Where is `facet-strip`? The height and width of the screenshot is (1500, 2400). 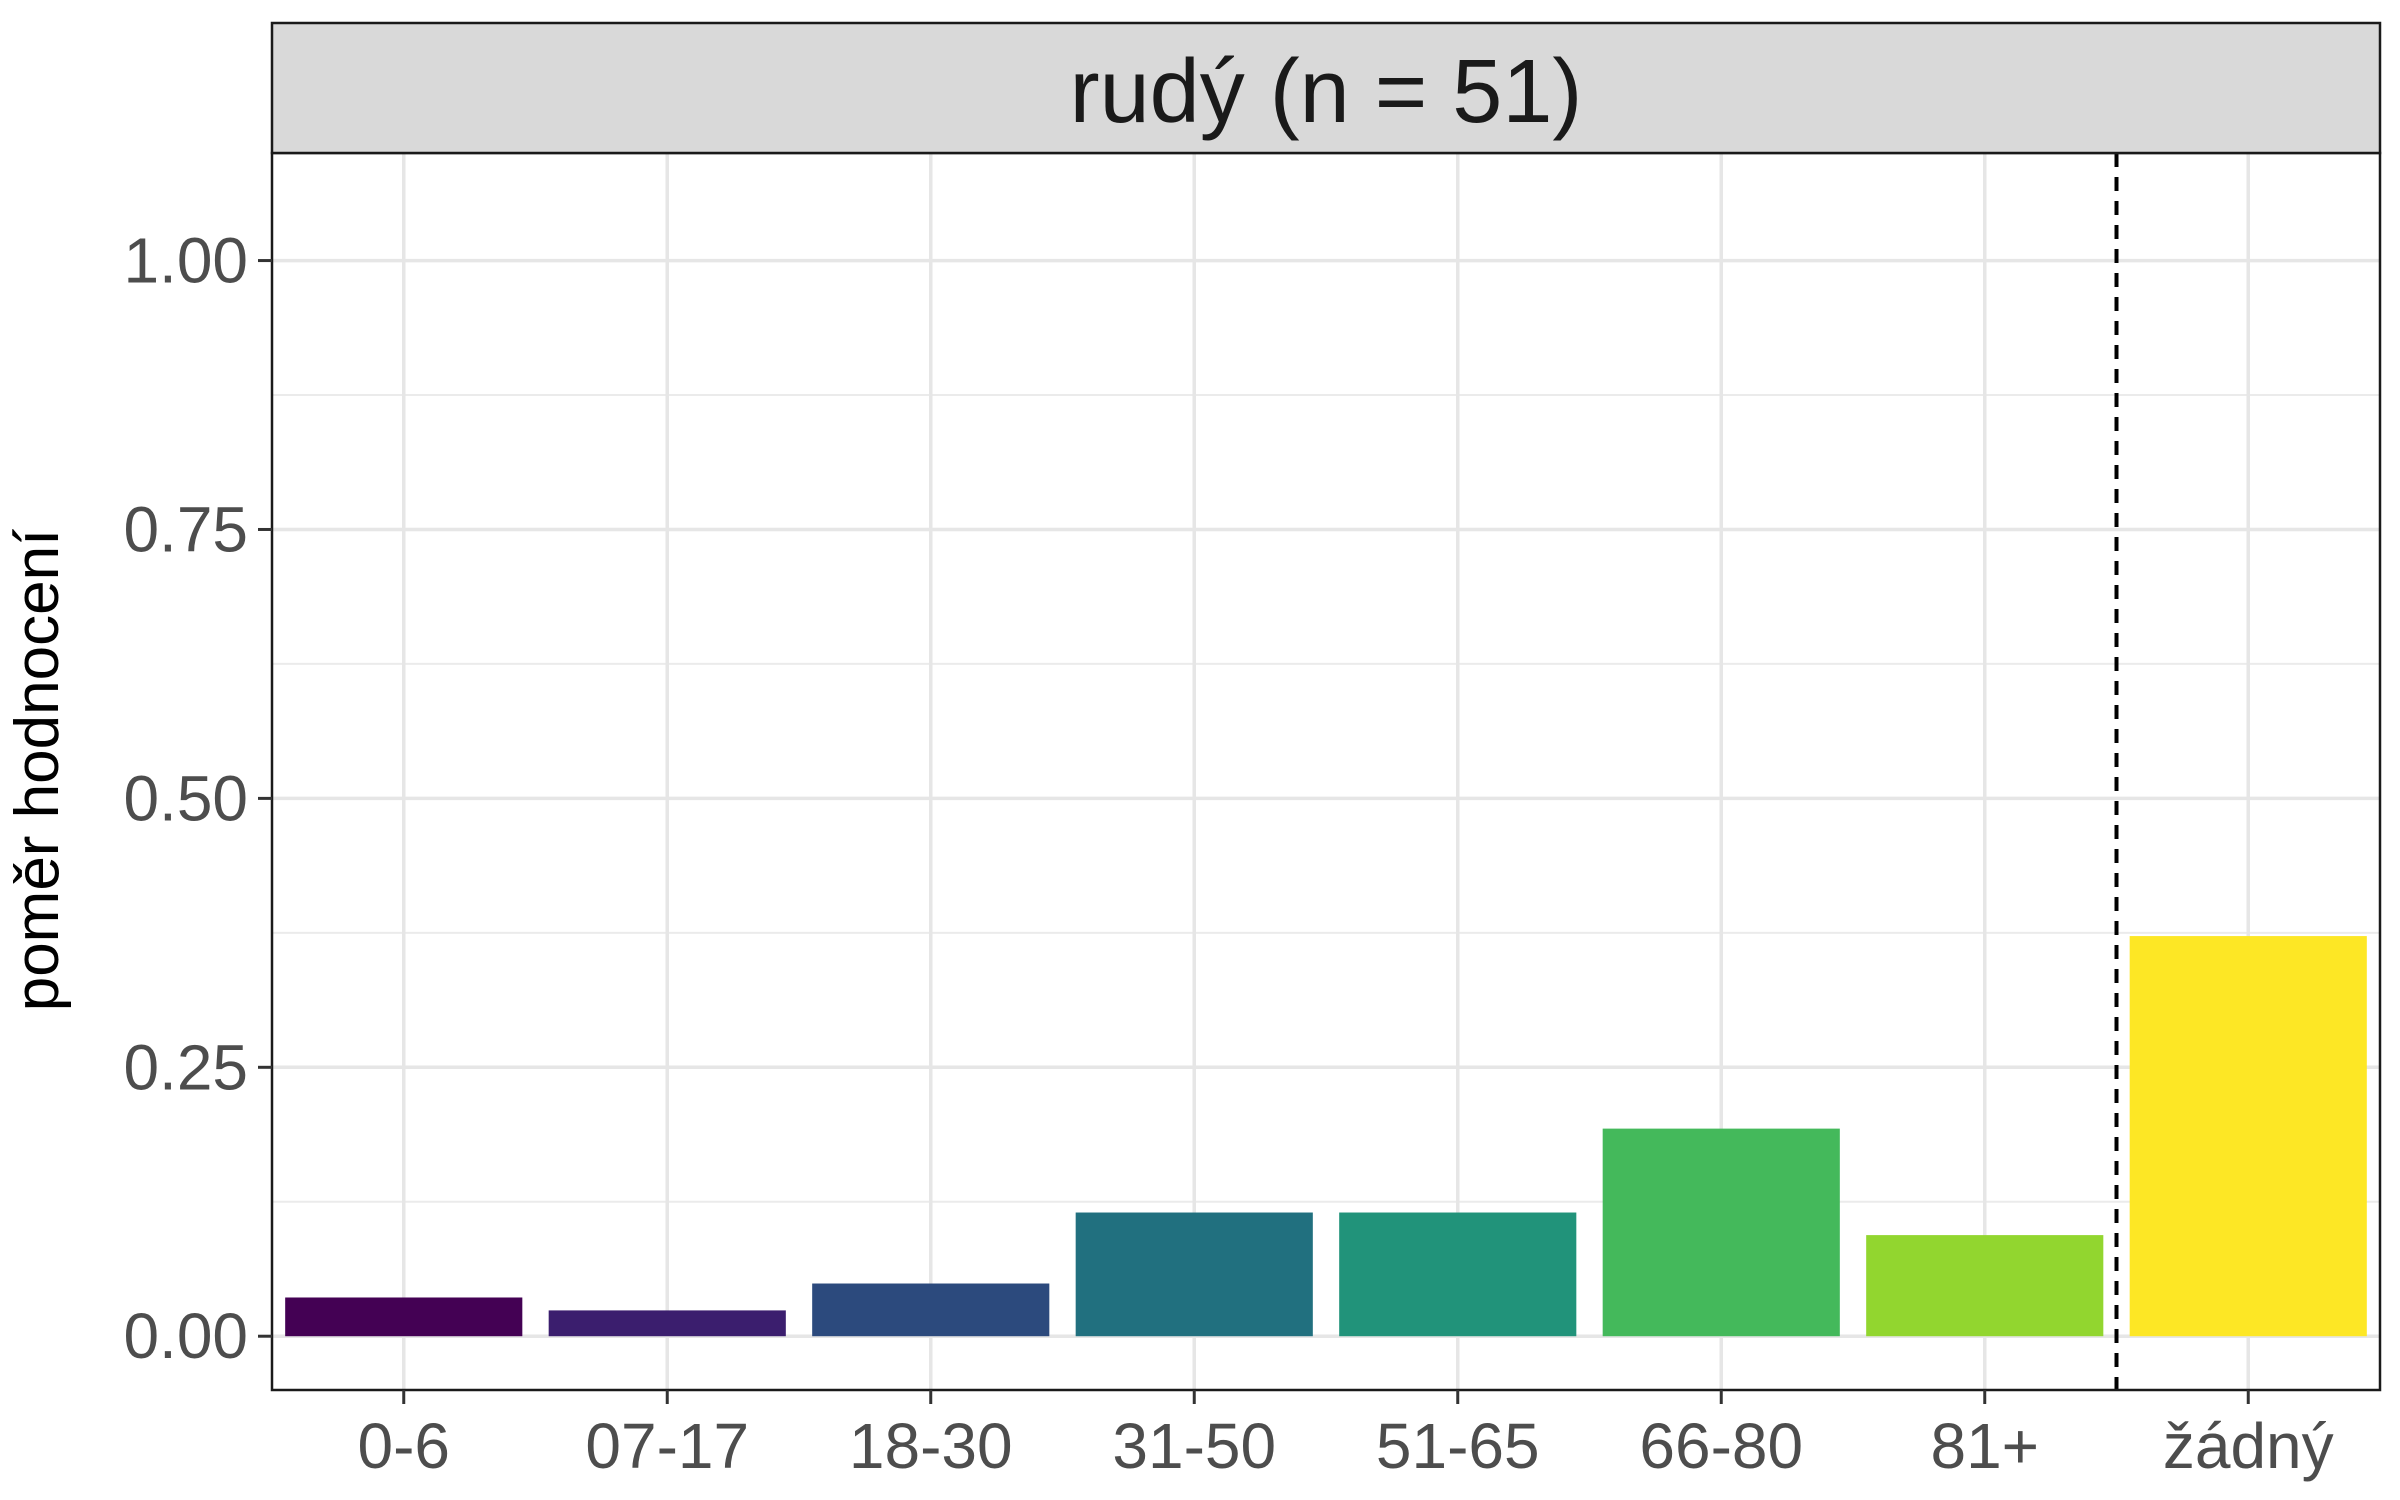 facet-strip is located at coordinates (1326, 88).